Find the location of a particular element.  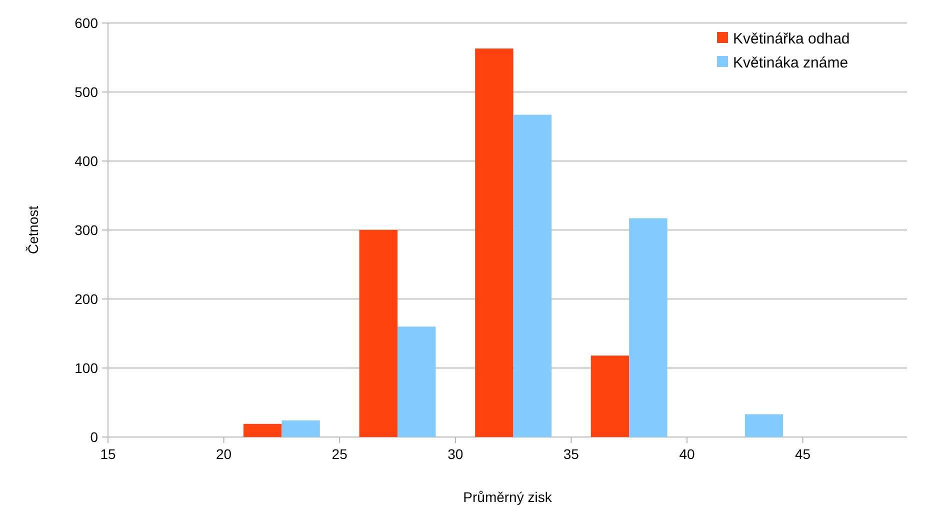

x-tick-label: 35 is located at coordinates (571, 454).